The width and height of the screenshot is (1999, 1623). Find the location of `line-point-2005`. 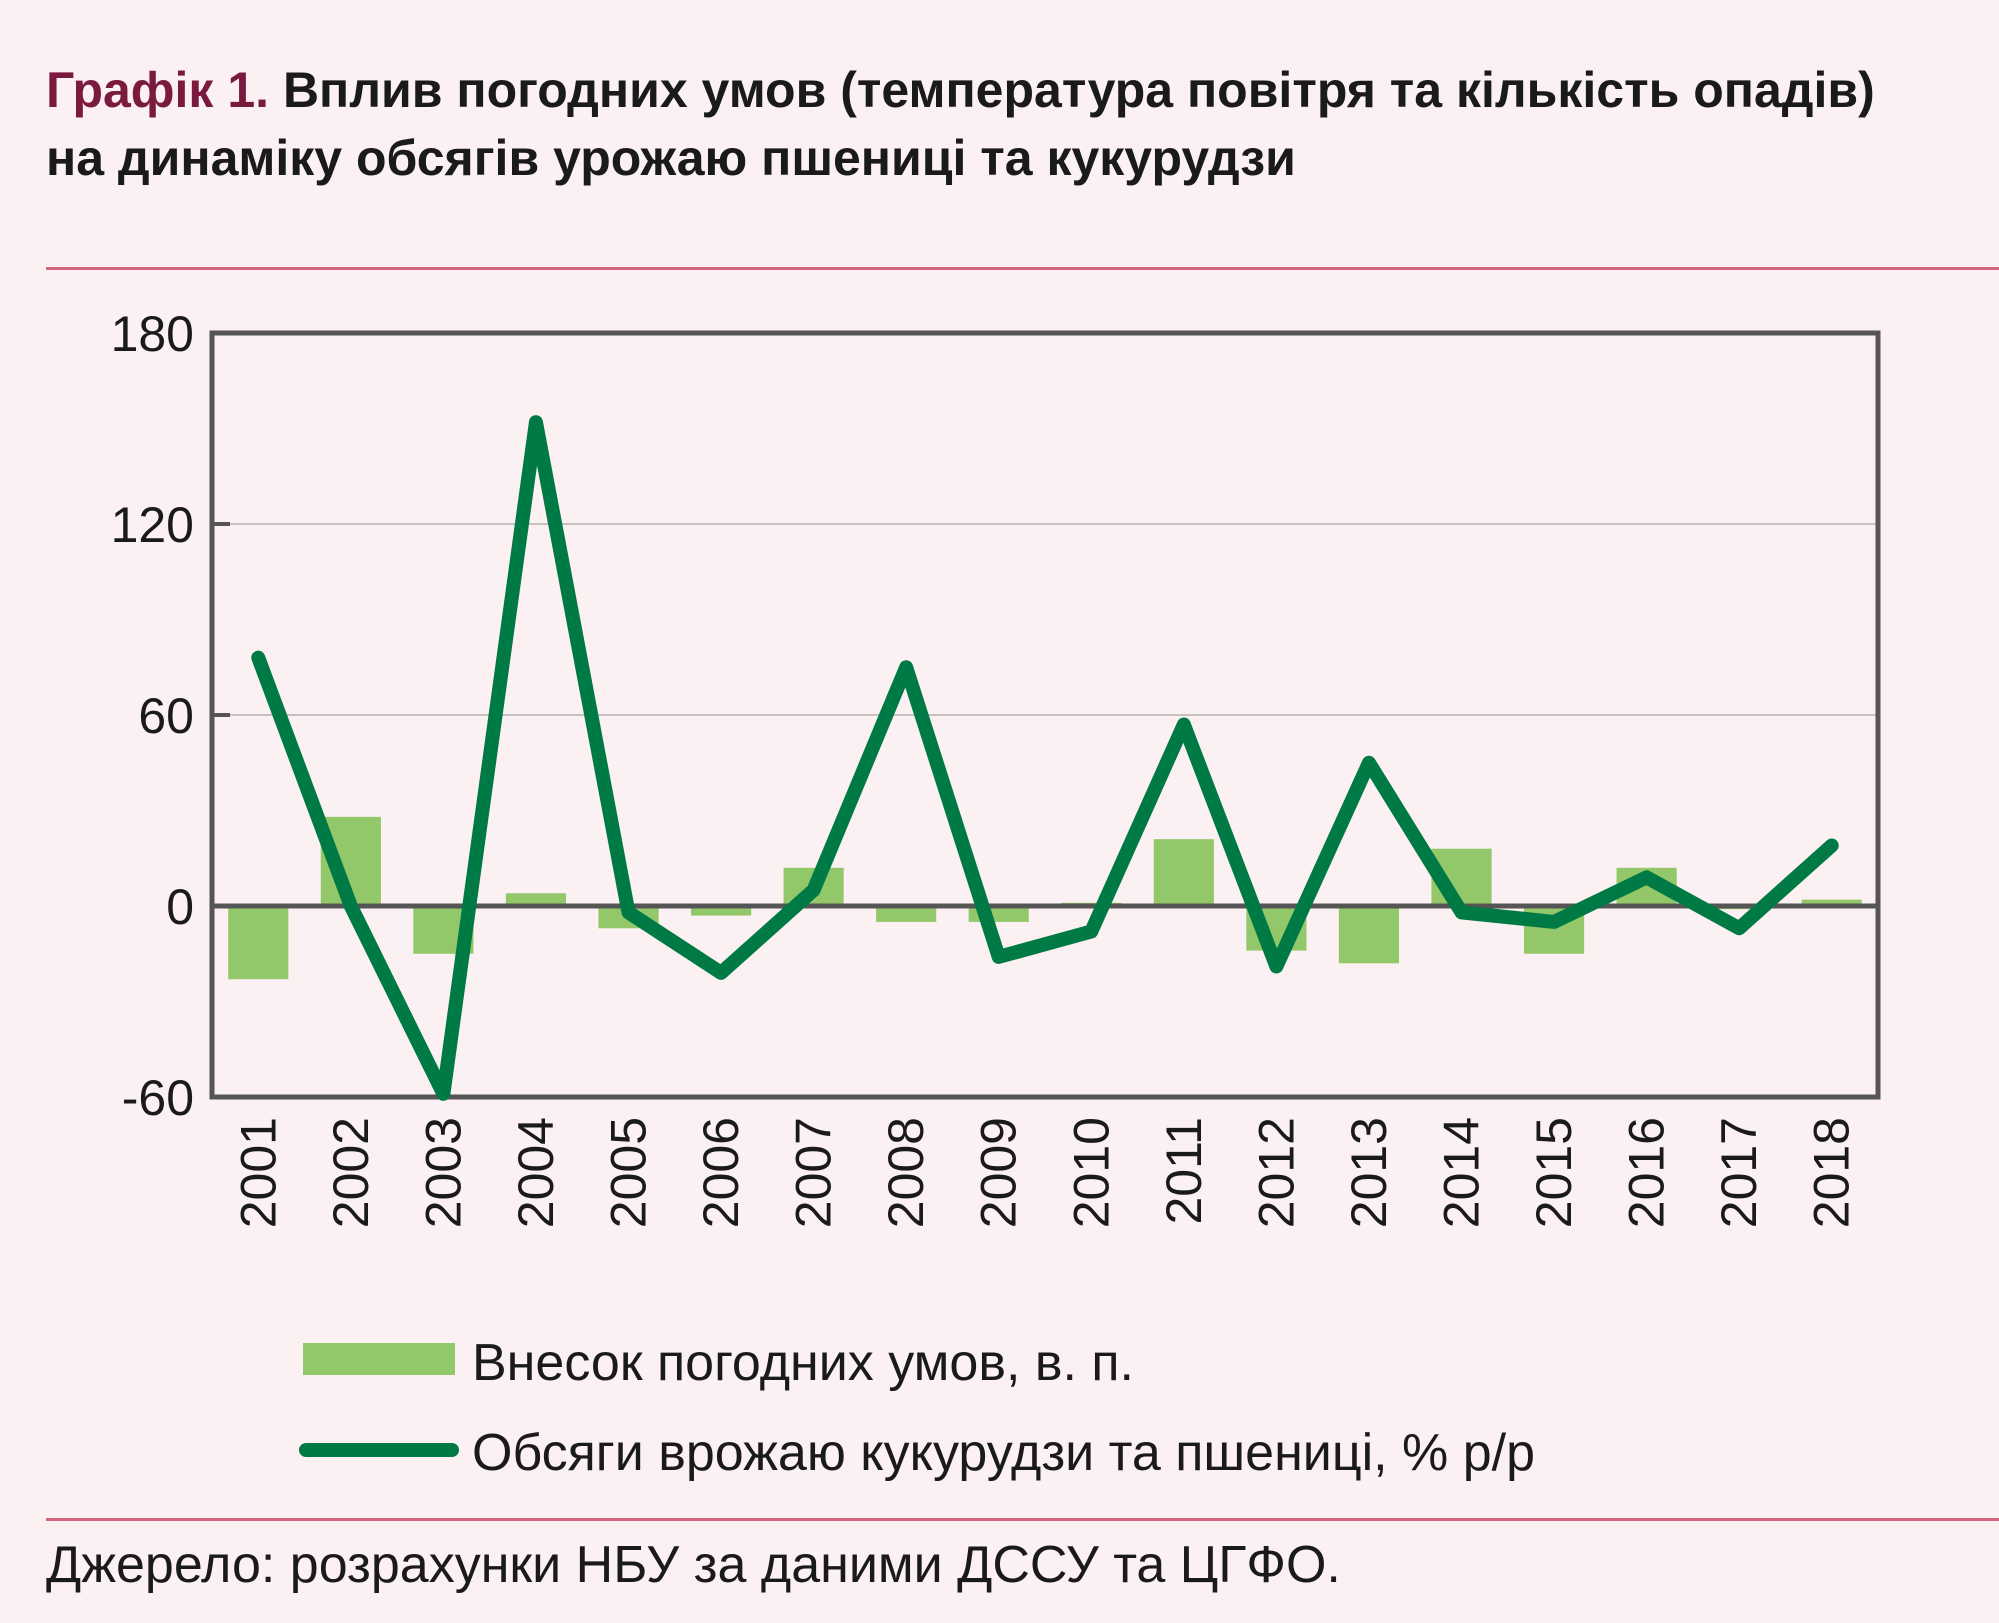

line-point-2005 is located at coordinates (628, 912).